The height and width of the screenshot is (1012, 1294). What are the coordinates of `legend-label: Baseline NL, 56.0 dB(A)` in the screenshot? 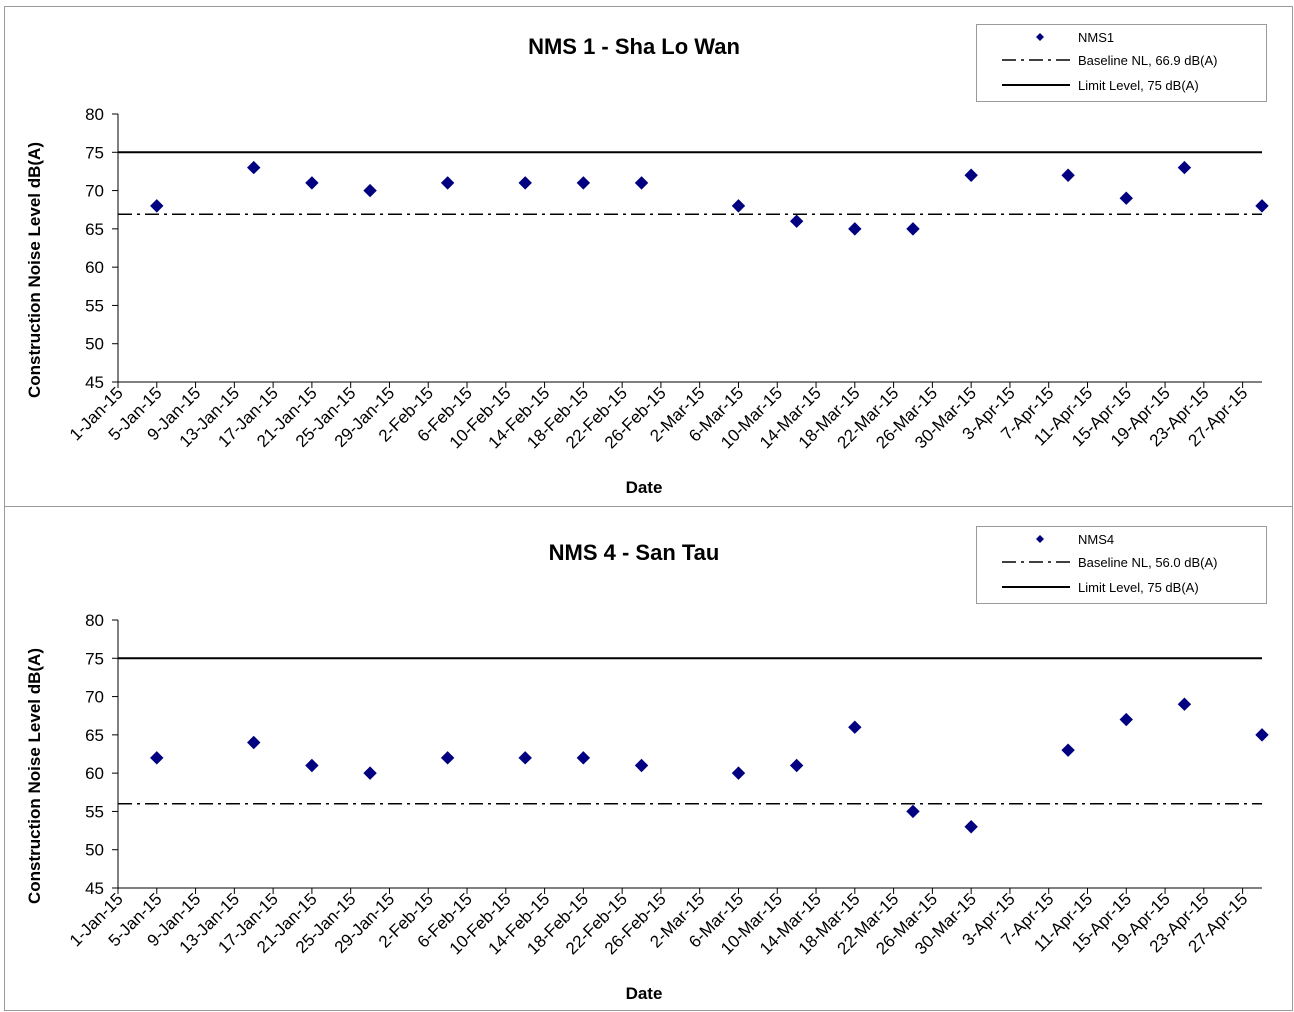 It's located at (1147, 562).